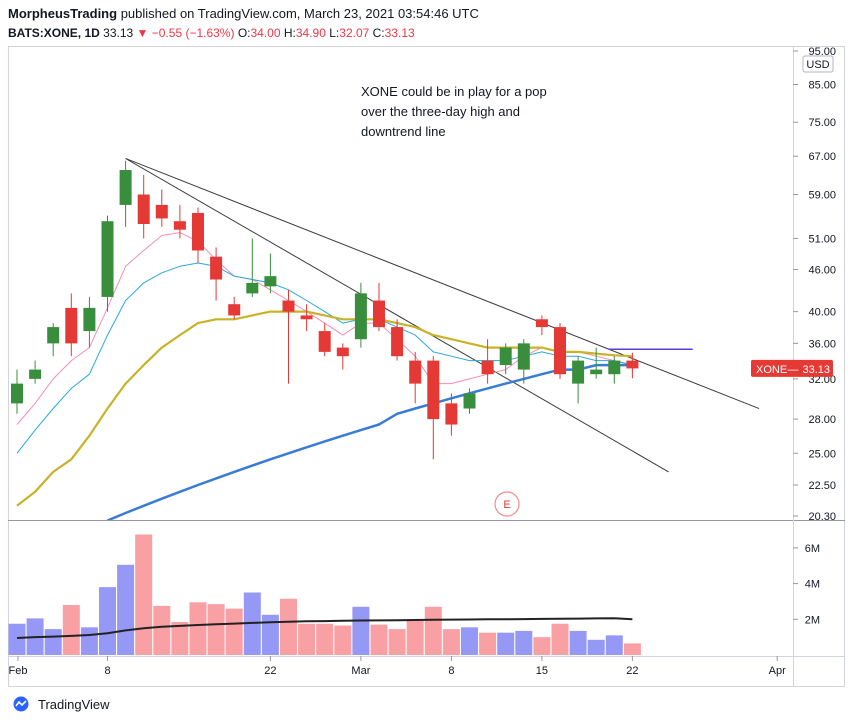 This screenshot has width=853, height=725. What do you see at coordinates (822, 239) in the screenshot?
I see `price-tick-label: 51.00` at bounding box center [822, 239].